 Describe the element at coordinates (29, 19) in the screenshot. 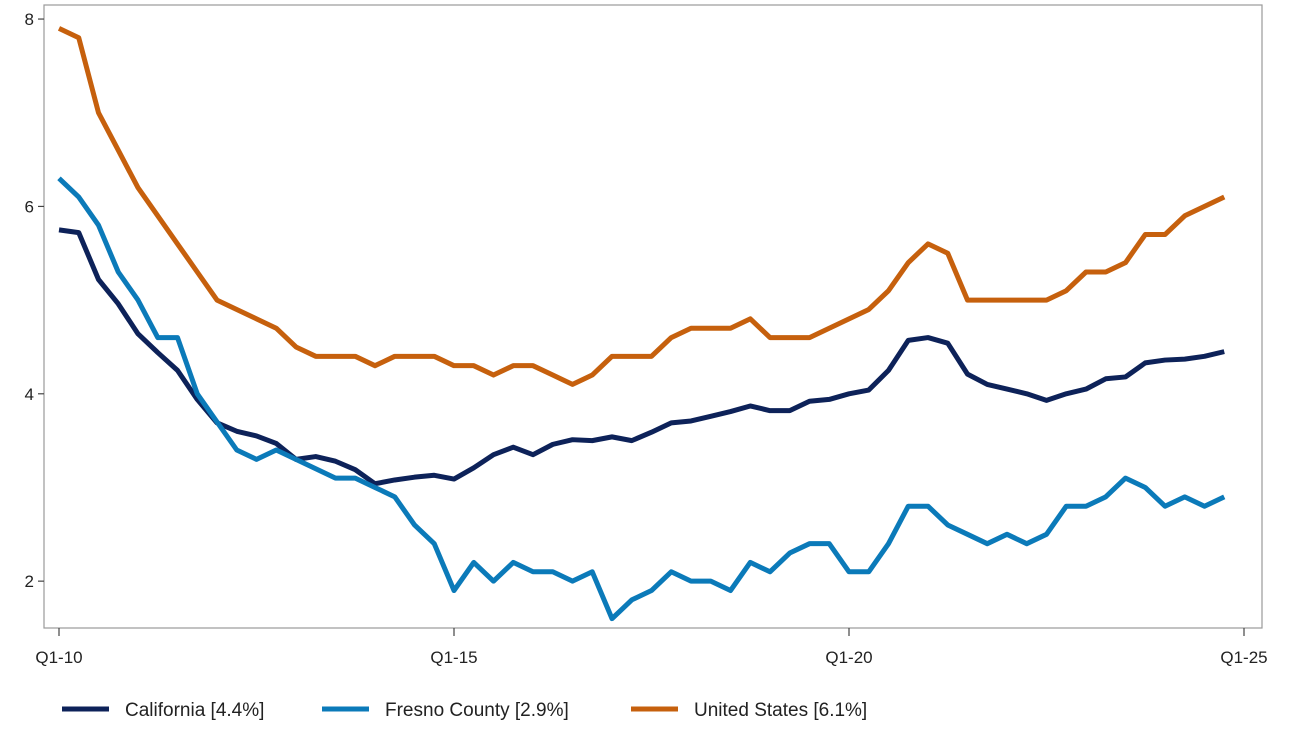

I see `y-tick-label: 8` at that location.